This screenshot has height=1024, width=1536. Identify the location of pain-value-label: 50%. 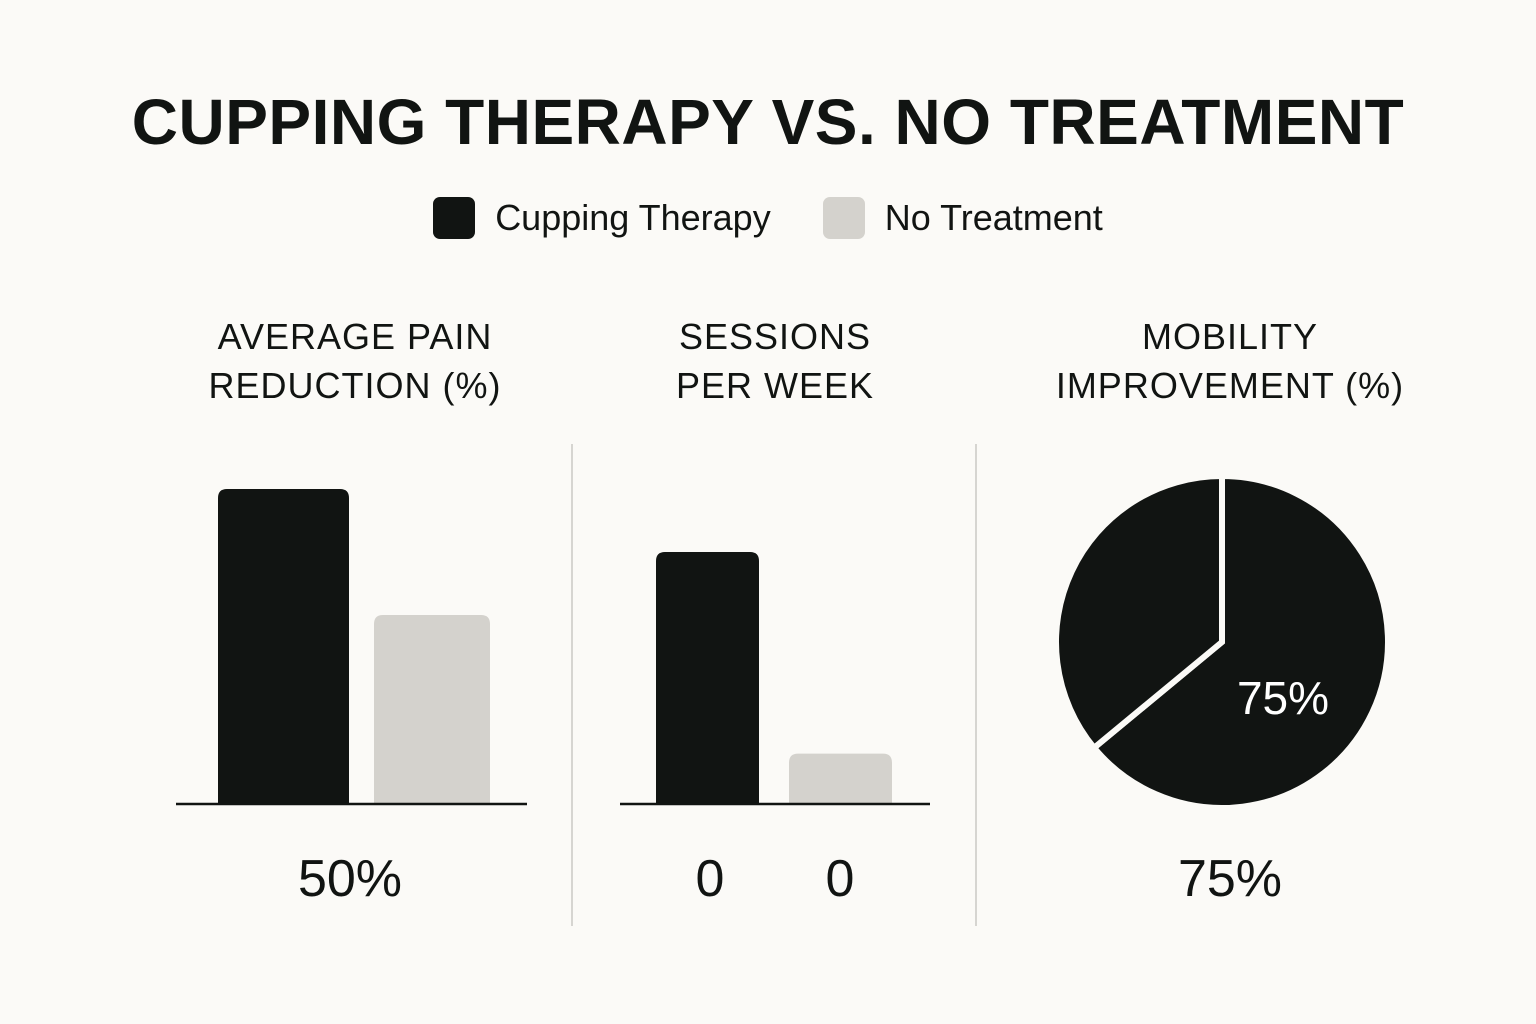
(350, 879).